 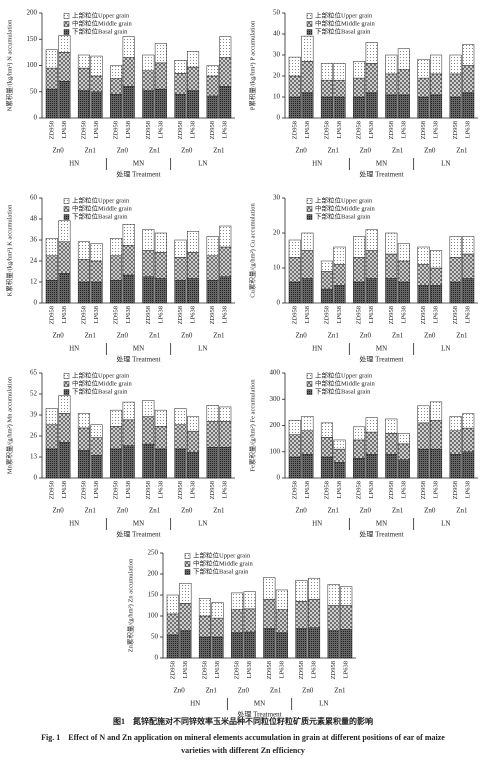 What do you see at coordinates (317, 524) in the screenshot?
I see `x-supergroup-label: HN` at bounding box center [317, 524].